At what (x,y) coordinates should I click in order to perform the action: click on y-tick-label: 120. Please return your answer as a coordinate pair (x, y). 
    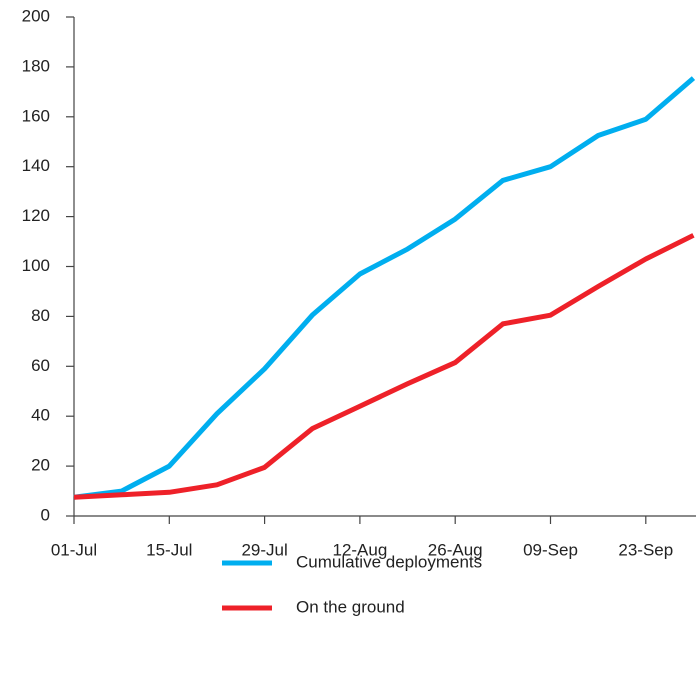
    Looking at the image, I should click on (36, 215).